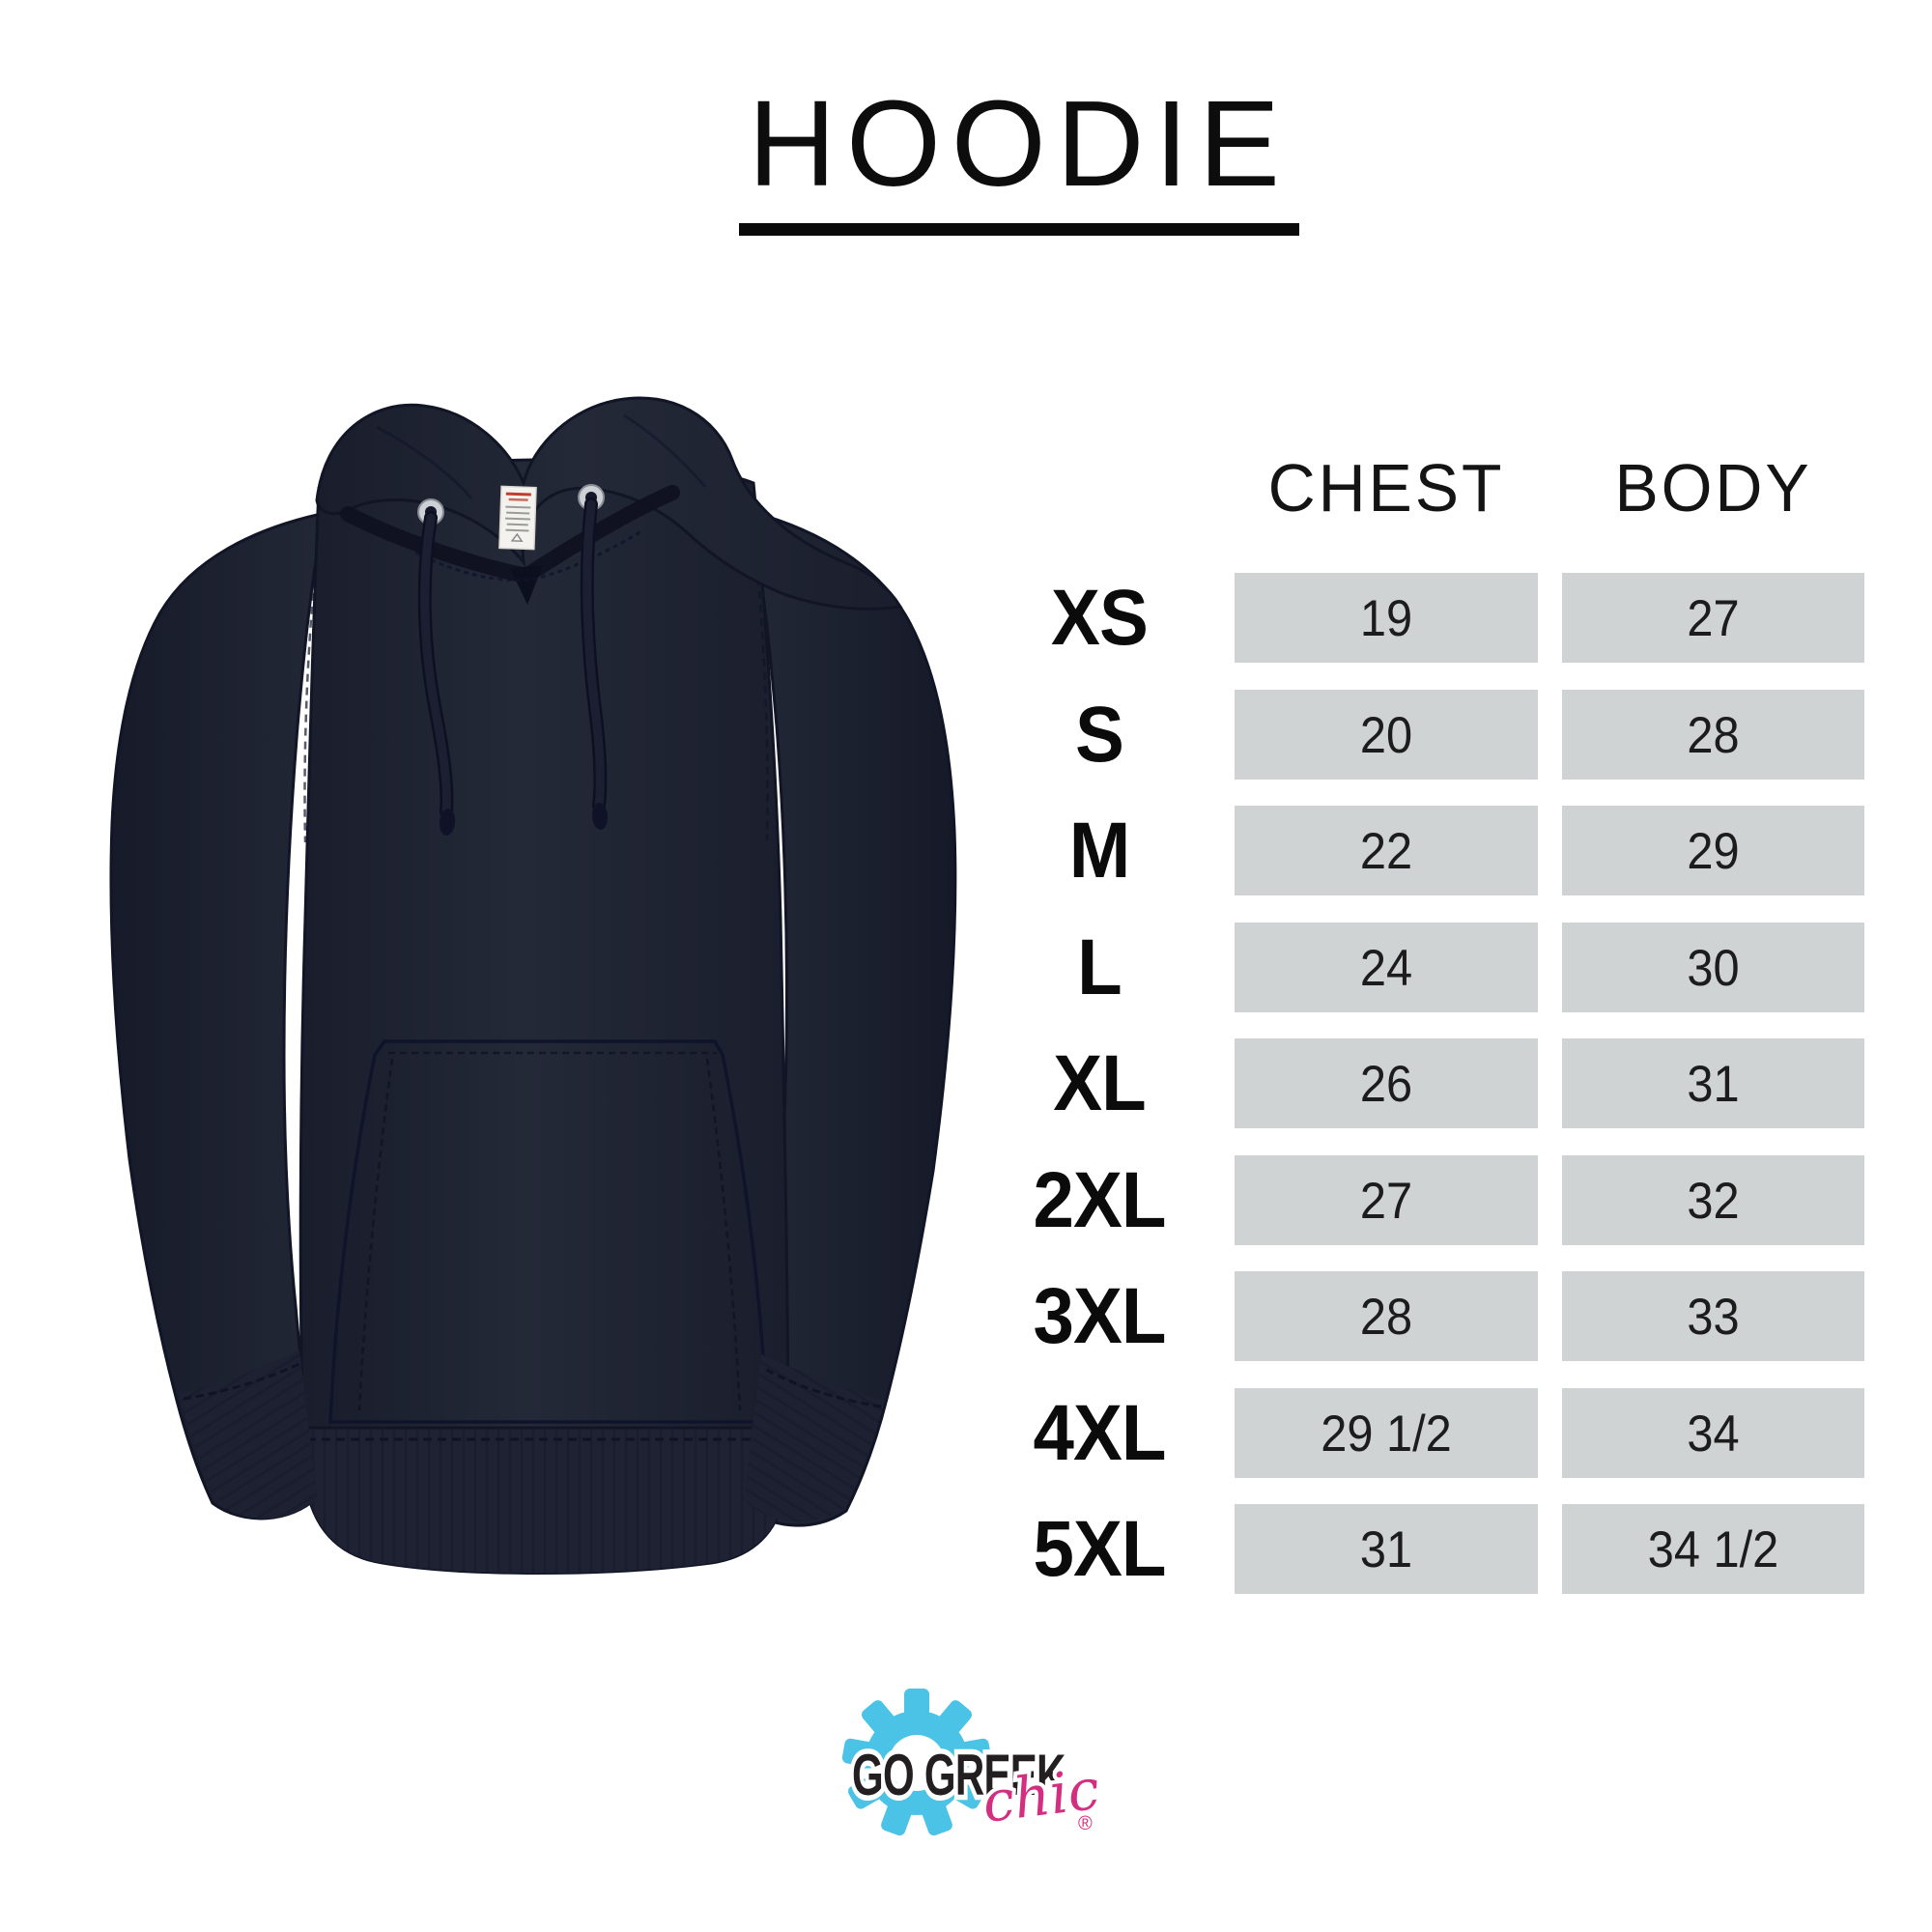 The image size is (1932, 1932). Describe the element at coordinates (1386, 967) in the screenshot. I see `chest-cell: 24` at that location.